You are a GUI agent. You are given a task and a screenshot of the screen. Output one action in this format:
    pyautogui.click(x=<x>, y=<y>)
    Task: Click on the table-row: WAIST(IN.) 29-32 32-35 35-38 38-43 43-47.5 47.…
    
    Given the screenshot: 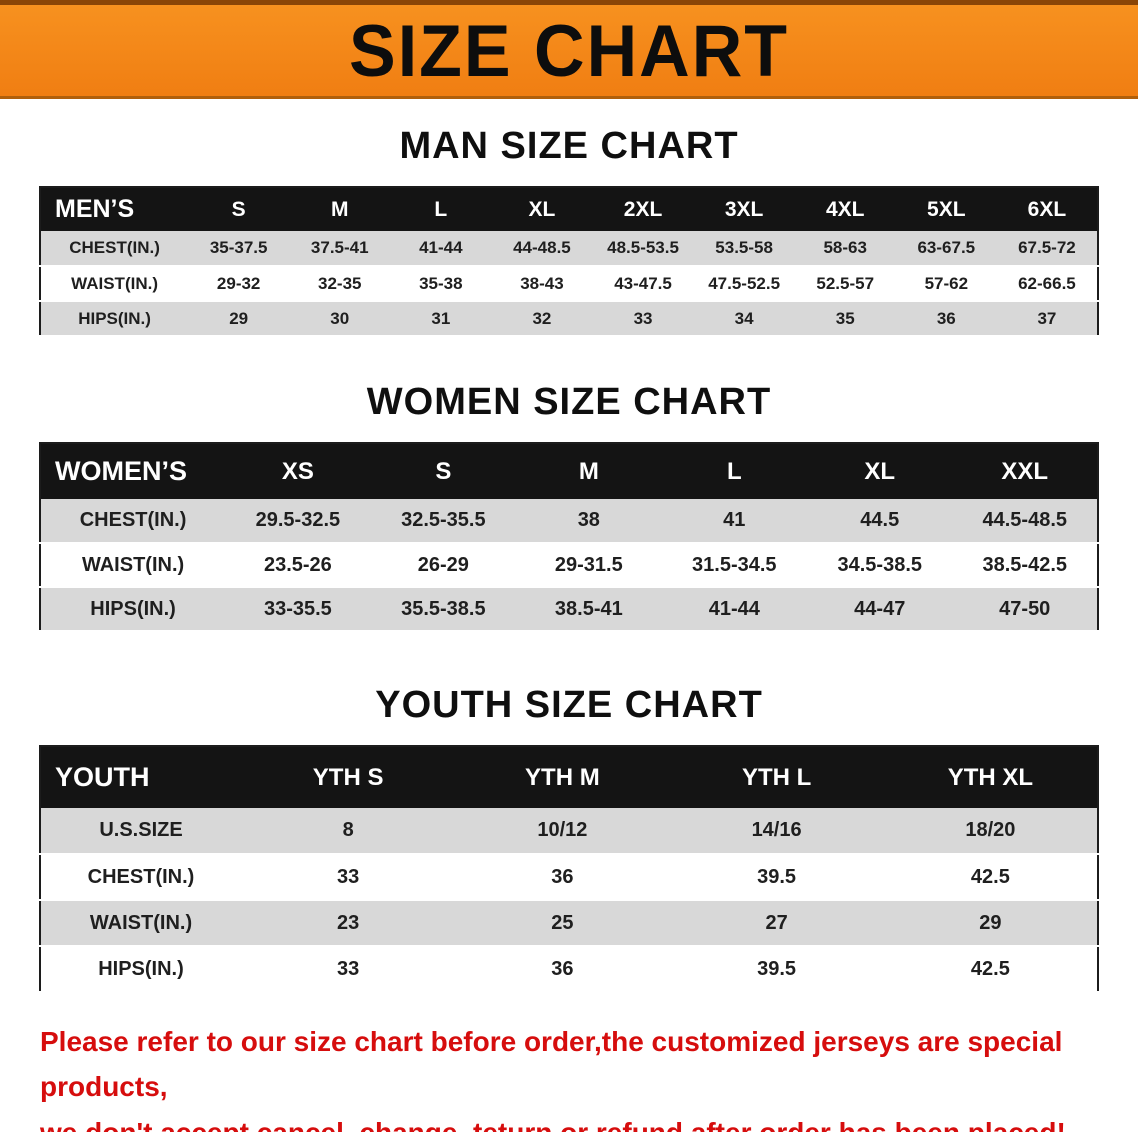 What is the action you would take?
    pyautogui.click(x=569, y=284)
    